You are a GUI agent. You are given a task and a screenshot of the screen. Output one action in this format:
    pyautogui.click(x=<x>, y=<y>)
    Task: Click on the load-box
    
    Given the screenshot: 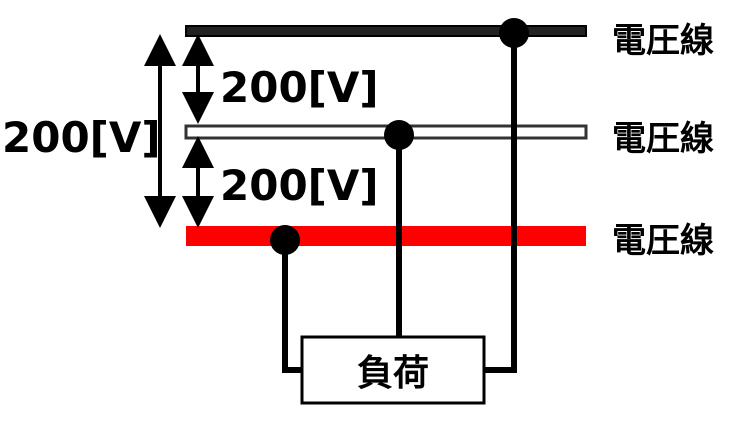 What is the action you would take?
    pyautogui.click(x=393, y=370)
    